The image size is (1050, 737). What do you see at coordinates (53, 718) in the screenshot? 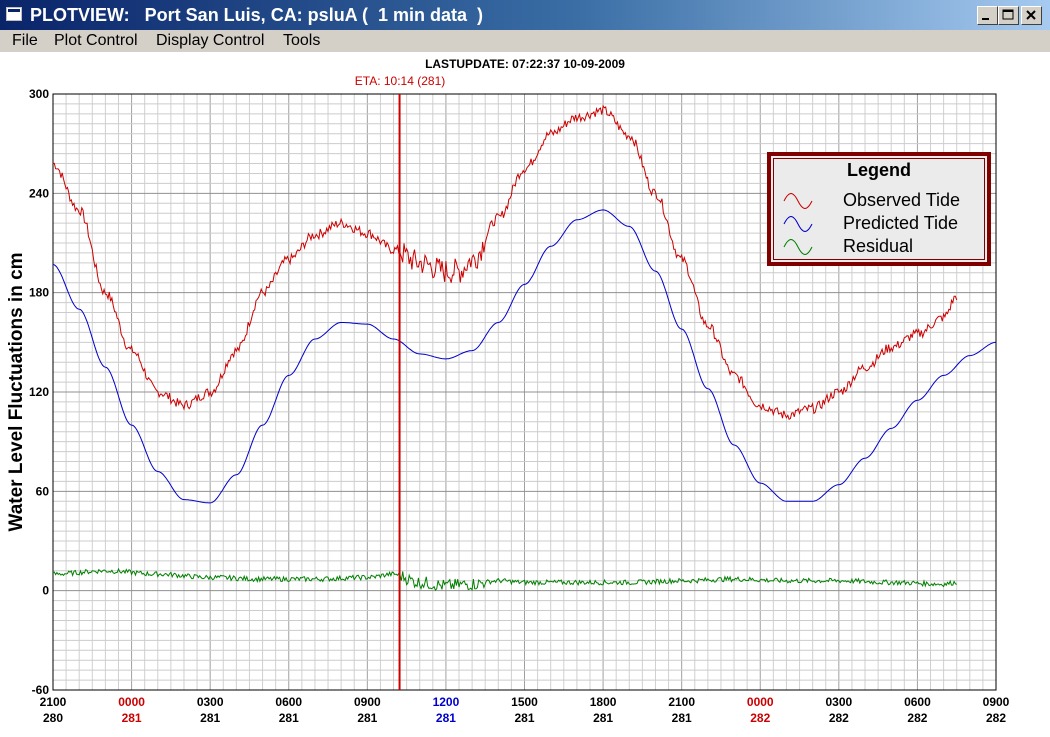
I see `x-tick-day: 280` at bounding box center [53, 718].